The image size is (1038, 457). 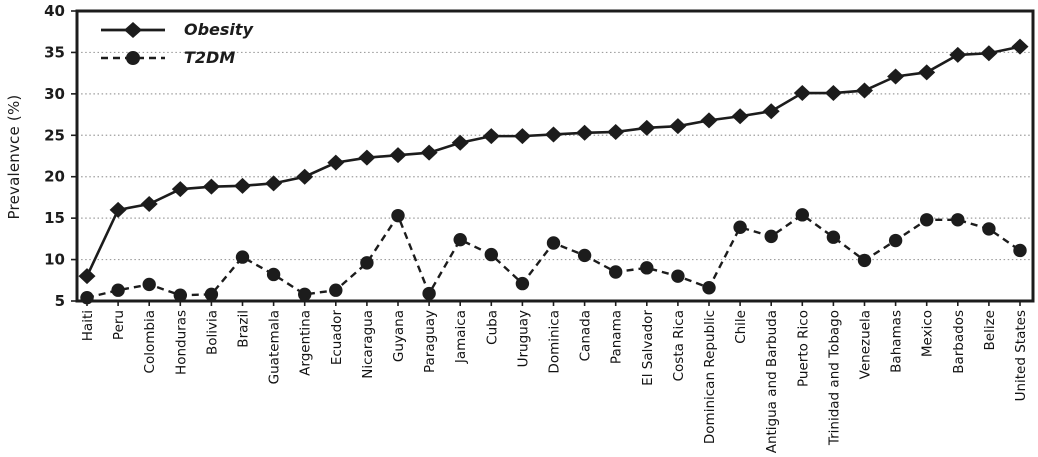 What do you see at coordinates (648, 348) in the screenshot?
I see `x-tick-label: El Salvador` at bounding box center [648, 348].